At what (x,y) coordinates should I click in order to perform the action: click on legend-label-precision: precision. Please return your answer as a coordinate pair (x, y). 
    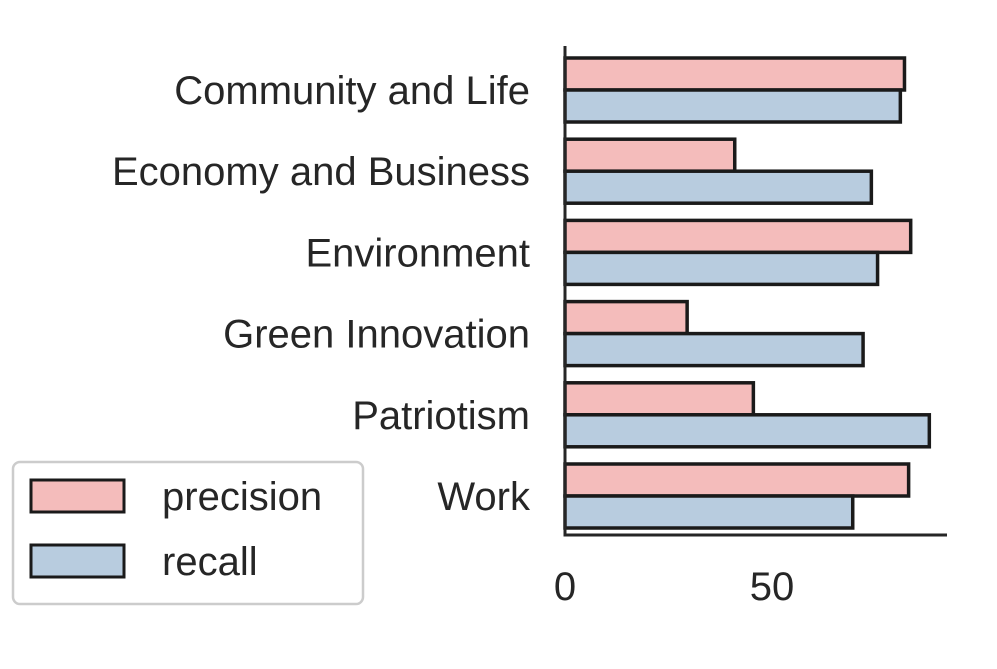
    Looking at the image, I should click on (242, 497).